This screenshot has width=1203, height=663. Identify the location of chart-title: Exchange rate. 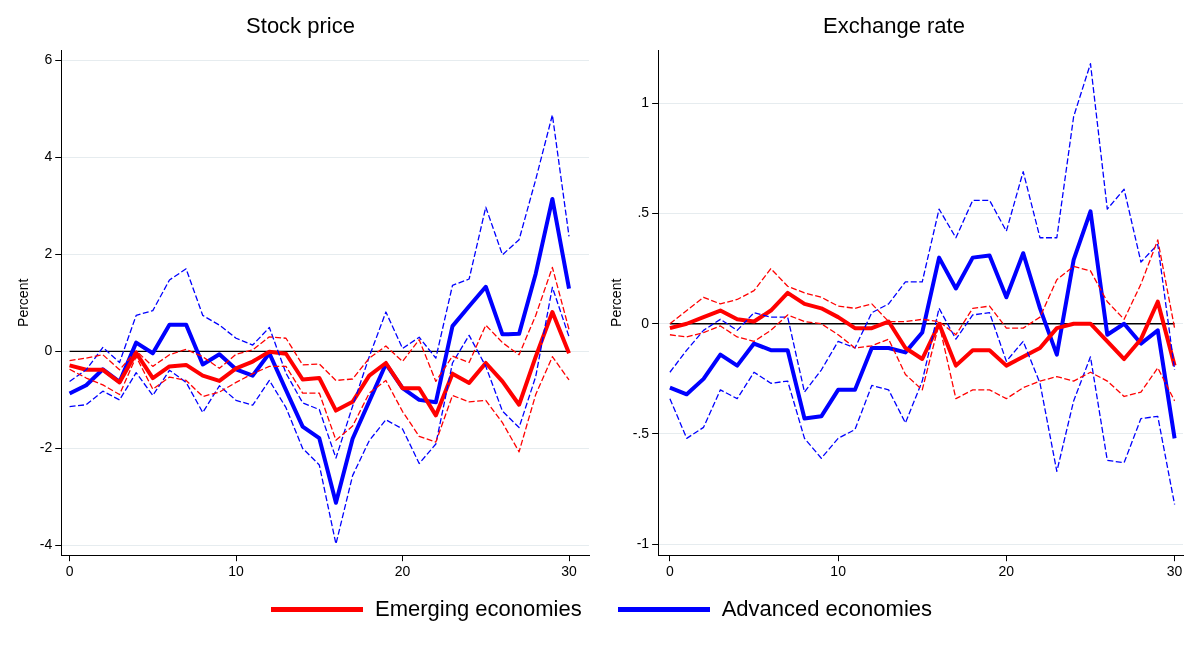
(894, 26).